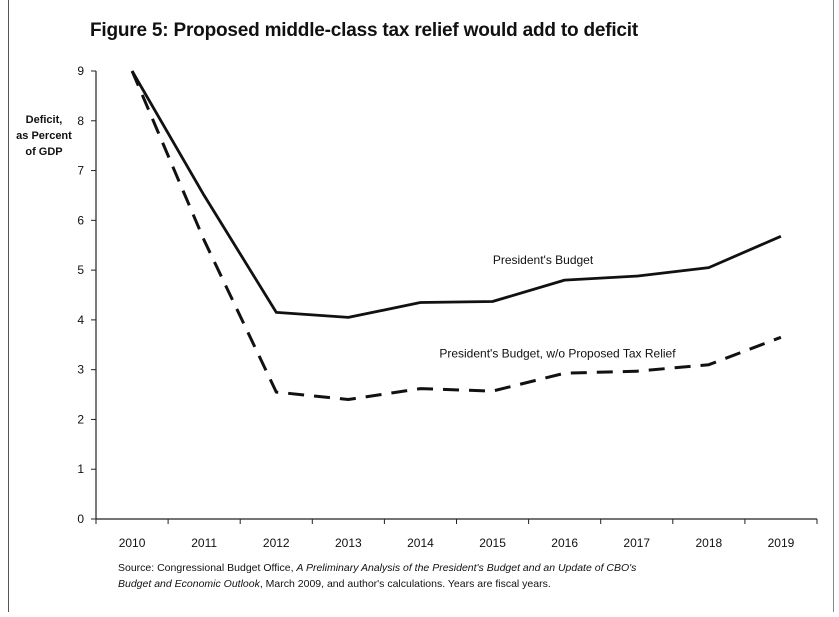  I want to click on x-tick-label: 2014, so click(420, 543).